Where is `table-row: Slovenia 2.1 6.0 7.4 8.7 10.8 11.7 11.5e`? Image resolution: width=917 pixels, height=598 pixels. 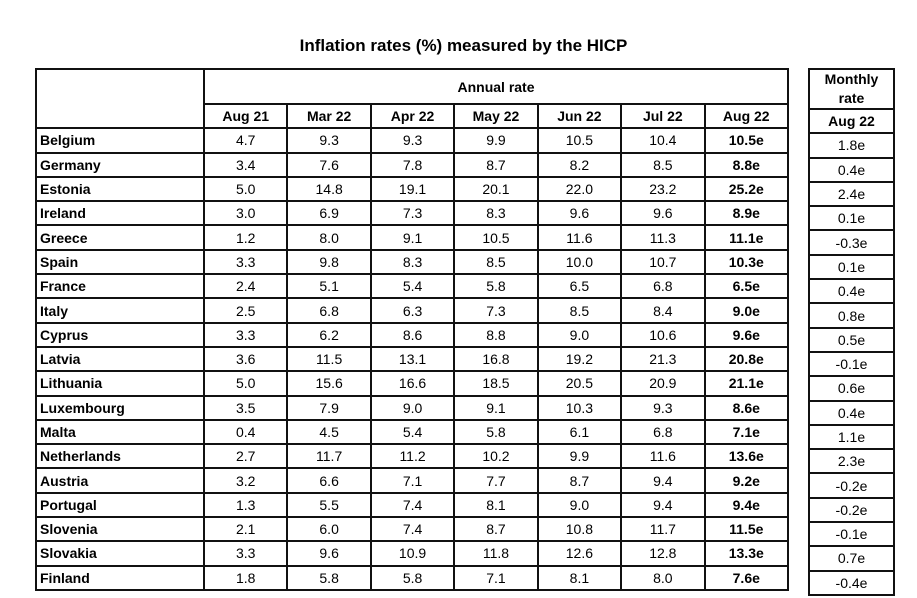
table-row: Slovenia 2.1 6.0 7.4 8.7 10.8 11.7 11.5e is located at coordinates (412, 529).